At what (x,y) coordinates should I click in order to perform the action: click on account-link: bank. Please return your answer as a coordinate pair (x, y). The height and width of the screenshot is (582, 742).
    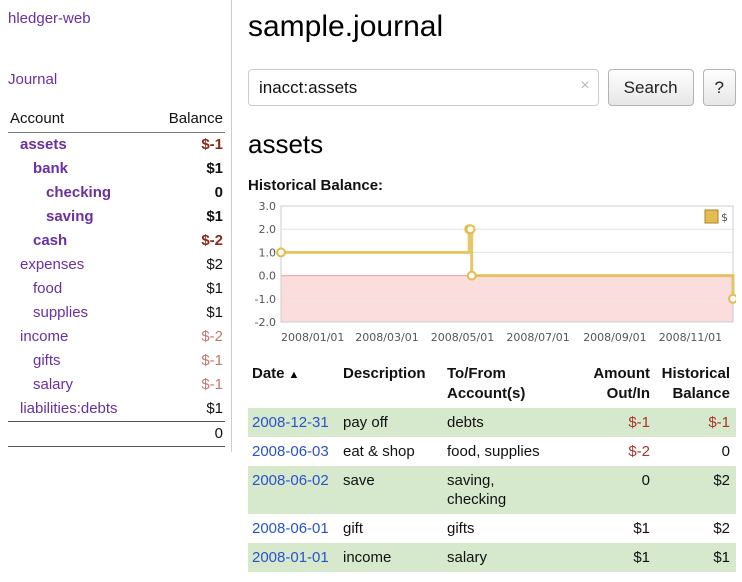
    Looking at the image, I should click on (51, 168).